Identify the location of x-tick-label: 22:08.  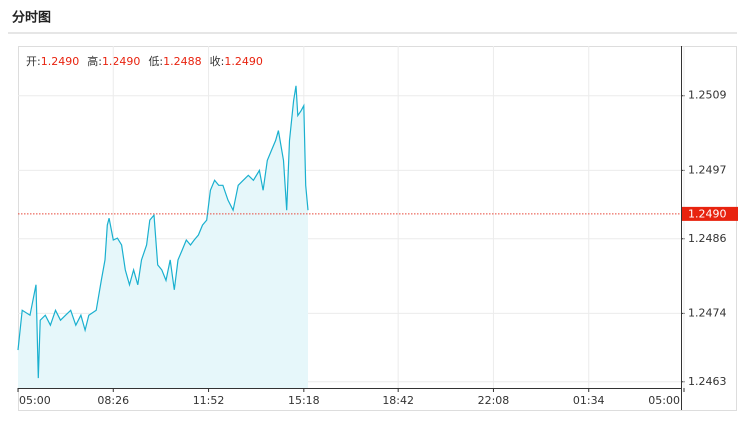
(494, 400).